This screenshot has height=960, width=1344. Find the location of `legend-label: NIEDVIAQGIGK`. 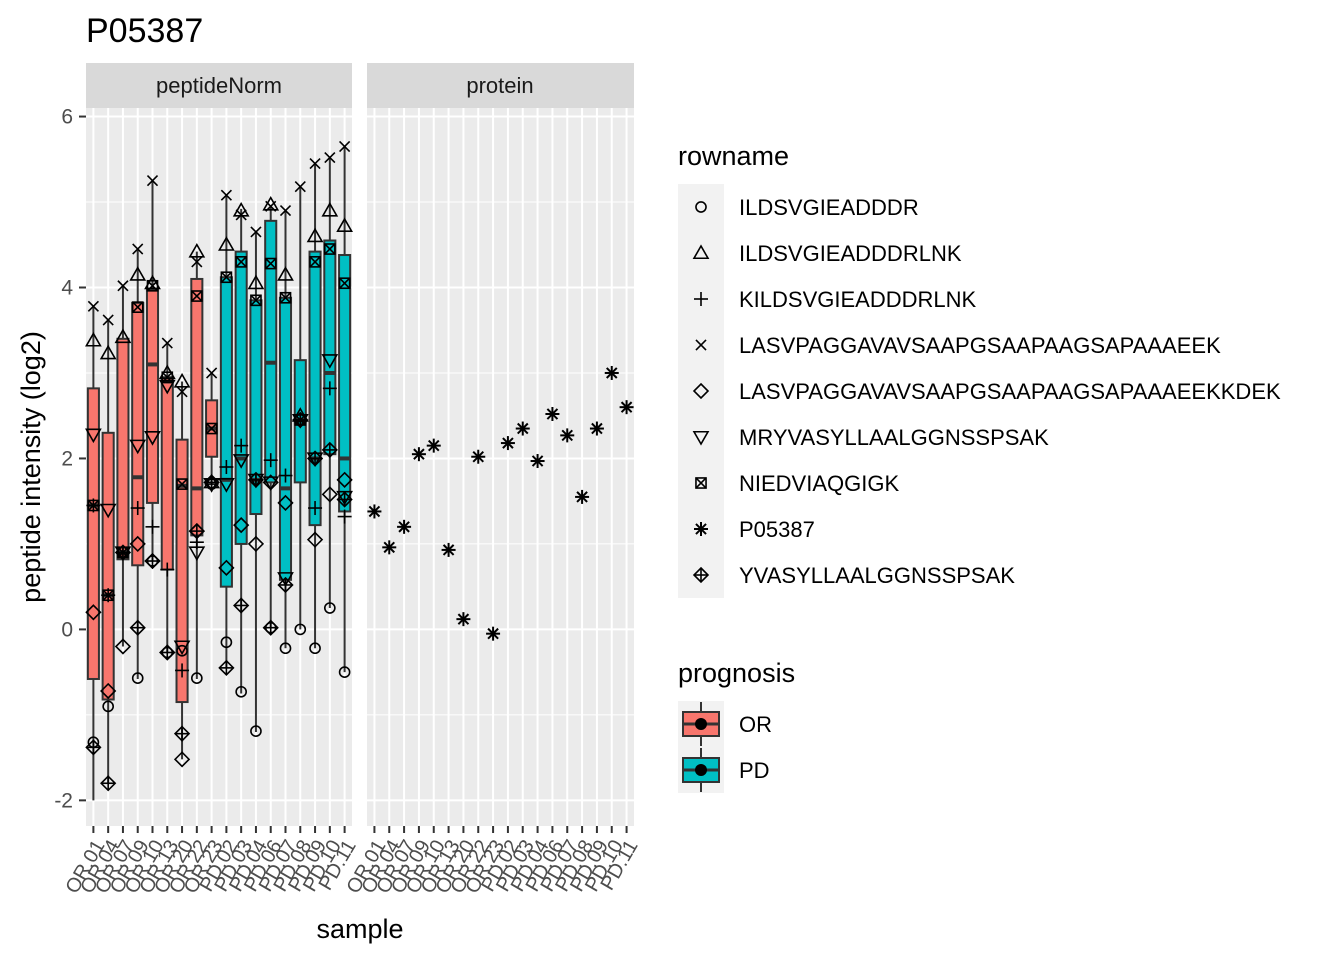

legend-label: NIEDVIAQGIGK is located at coordinates (819, 483).